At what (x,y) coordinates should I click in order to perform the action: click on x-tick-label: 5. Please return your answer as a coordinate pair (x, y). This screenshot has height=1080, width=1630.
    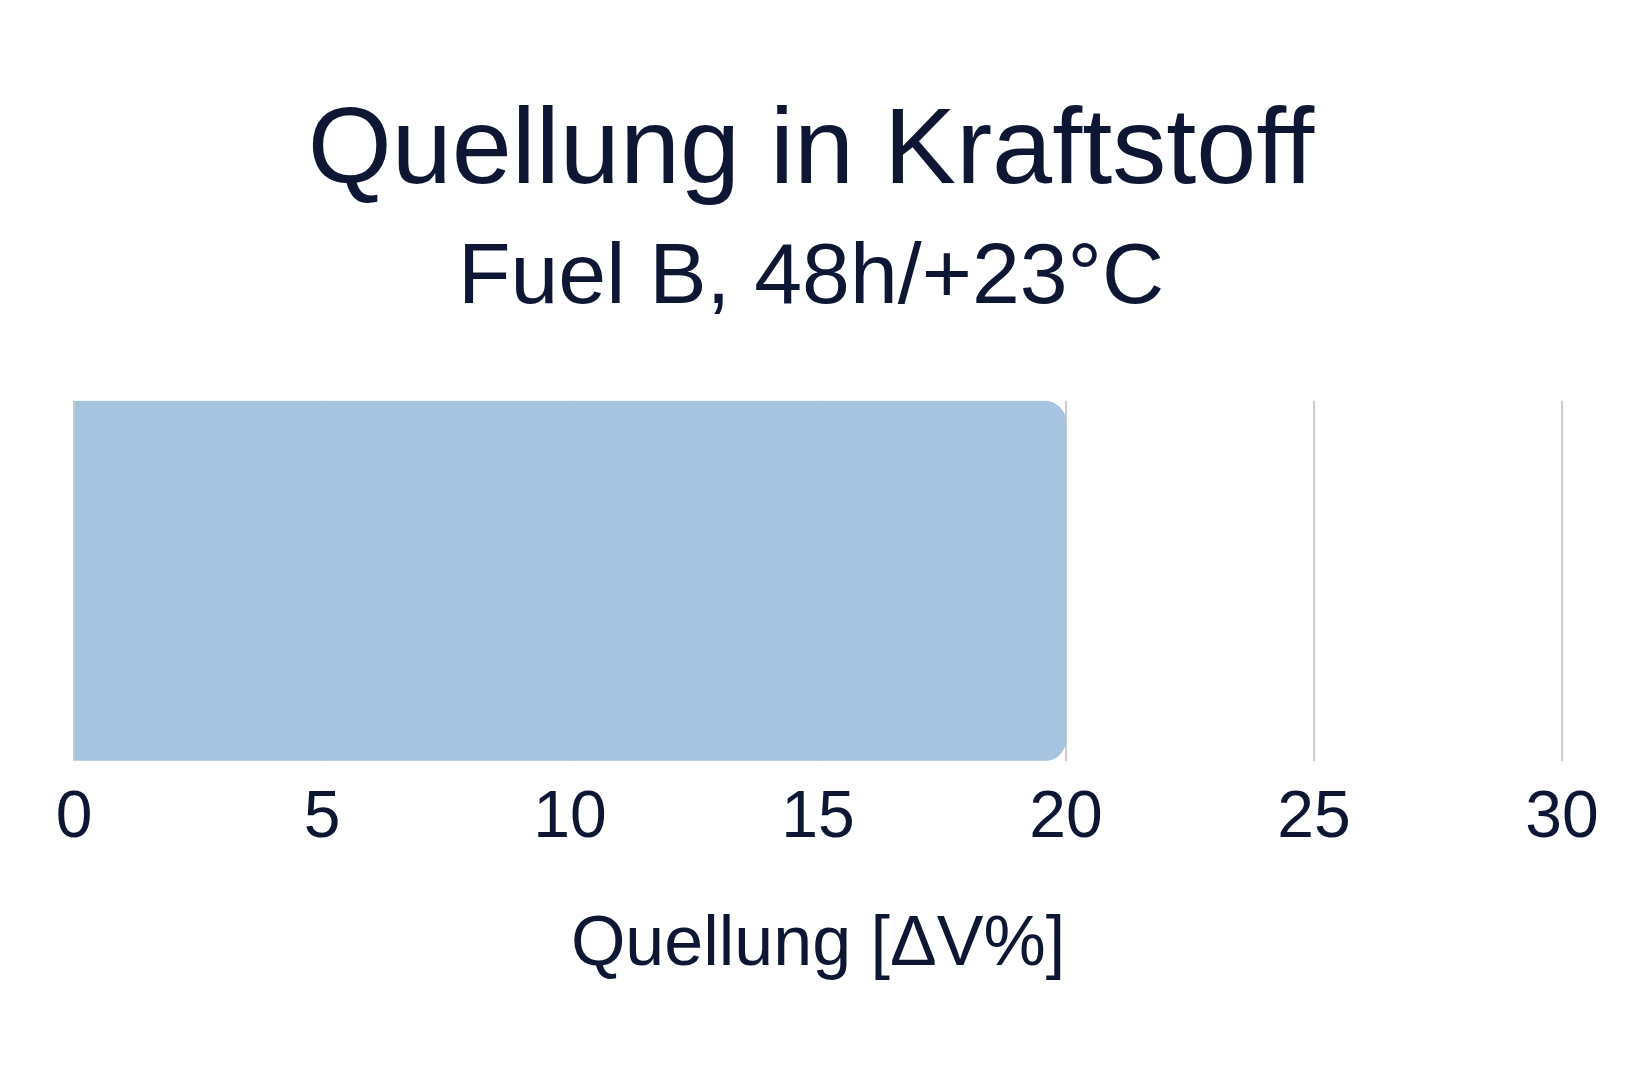
    Looking at the image, I should click on (322, 813).